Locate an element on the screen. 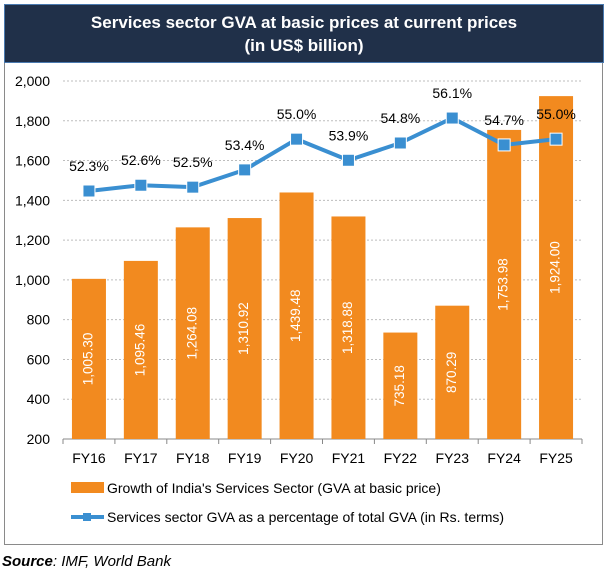 This screenshot has width=607, height=576. bar-data-label: 1,439.48 is located at coordinates (295, 315).